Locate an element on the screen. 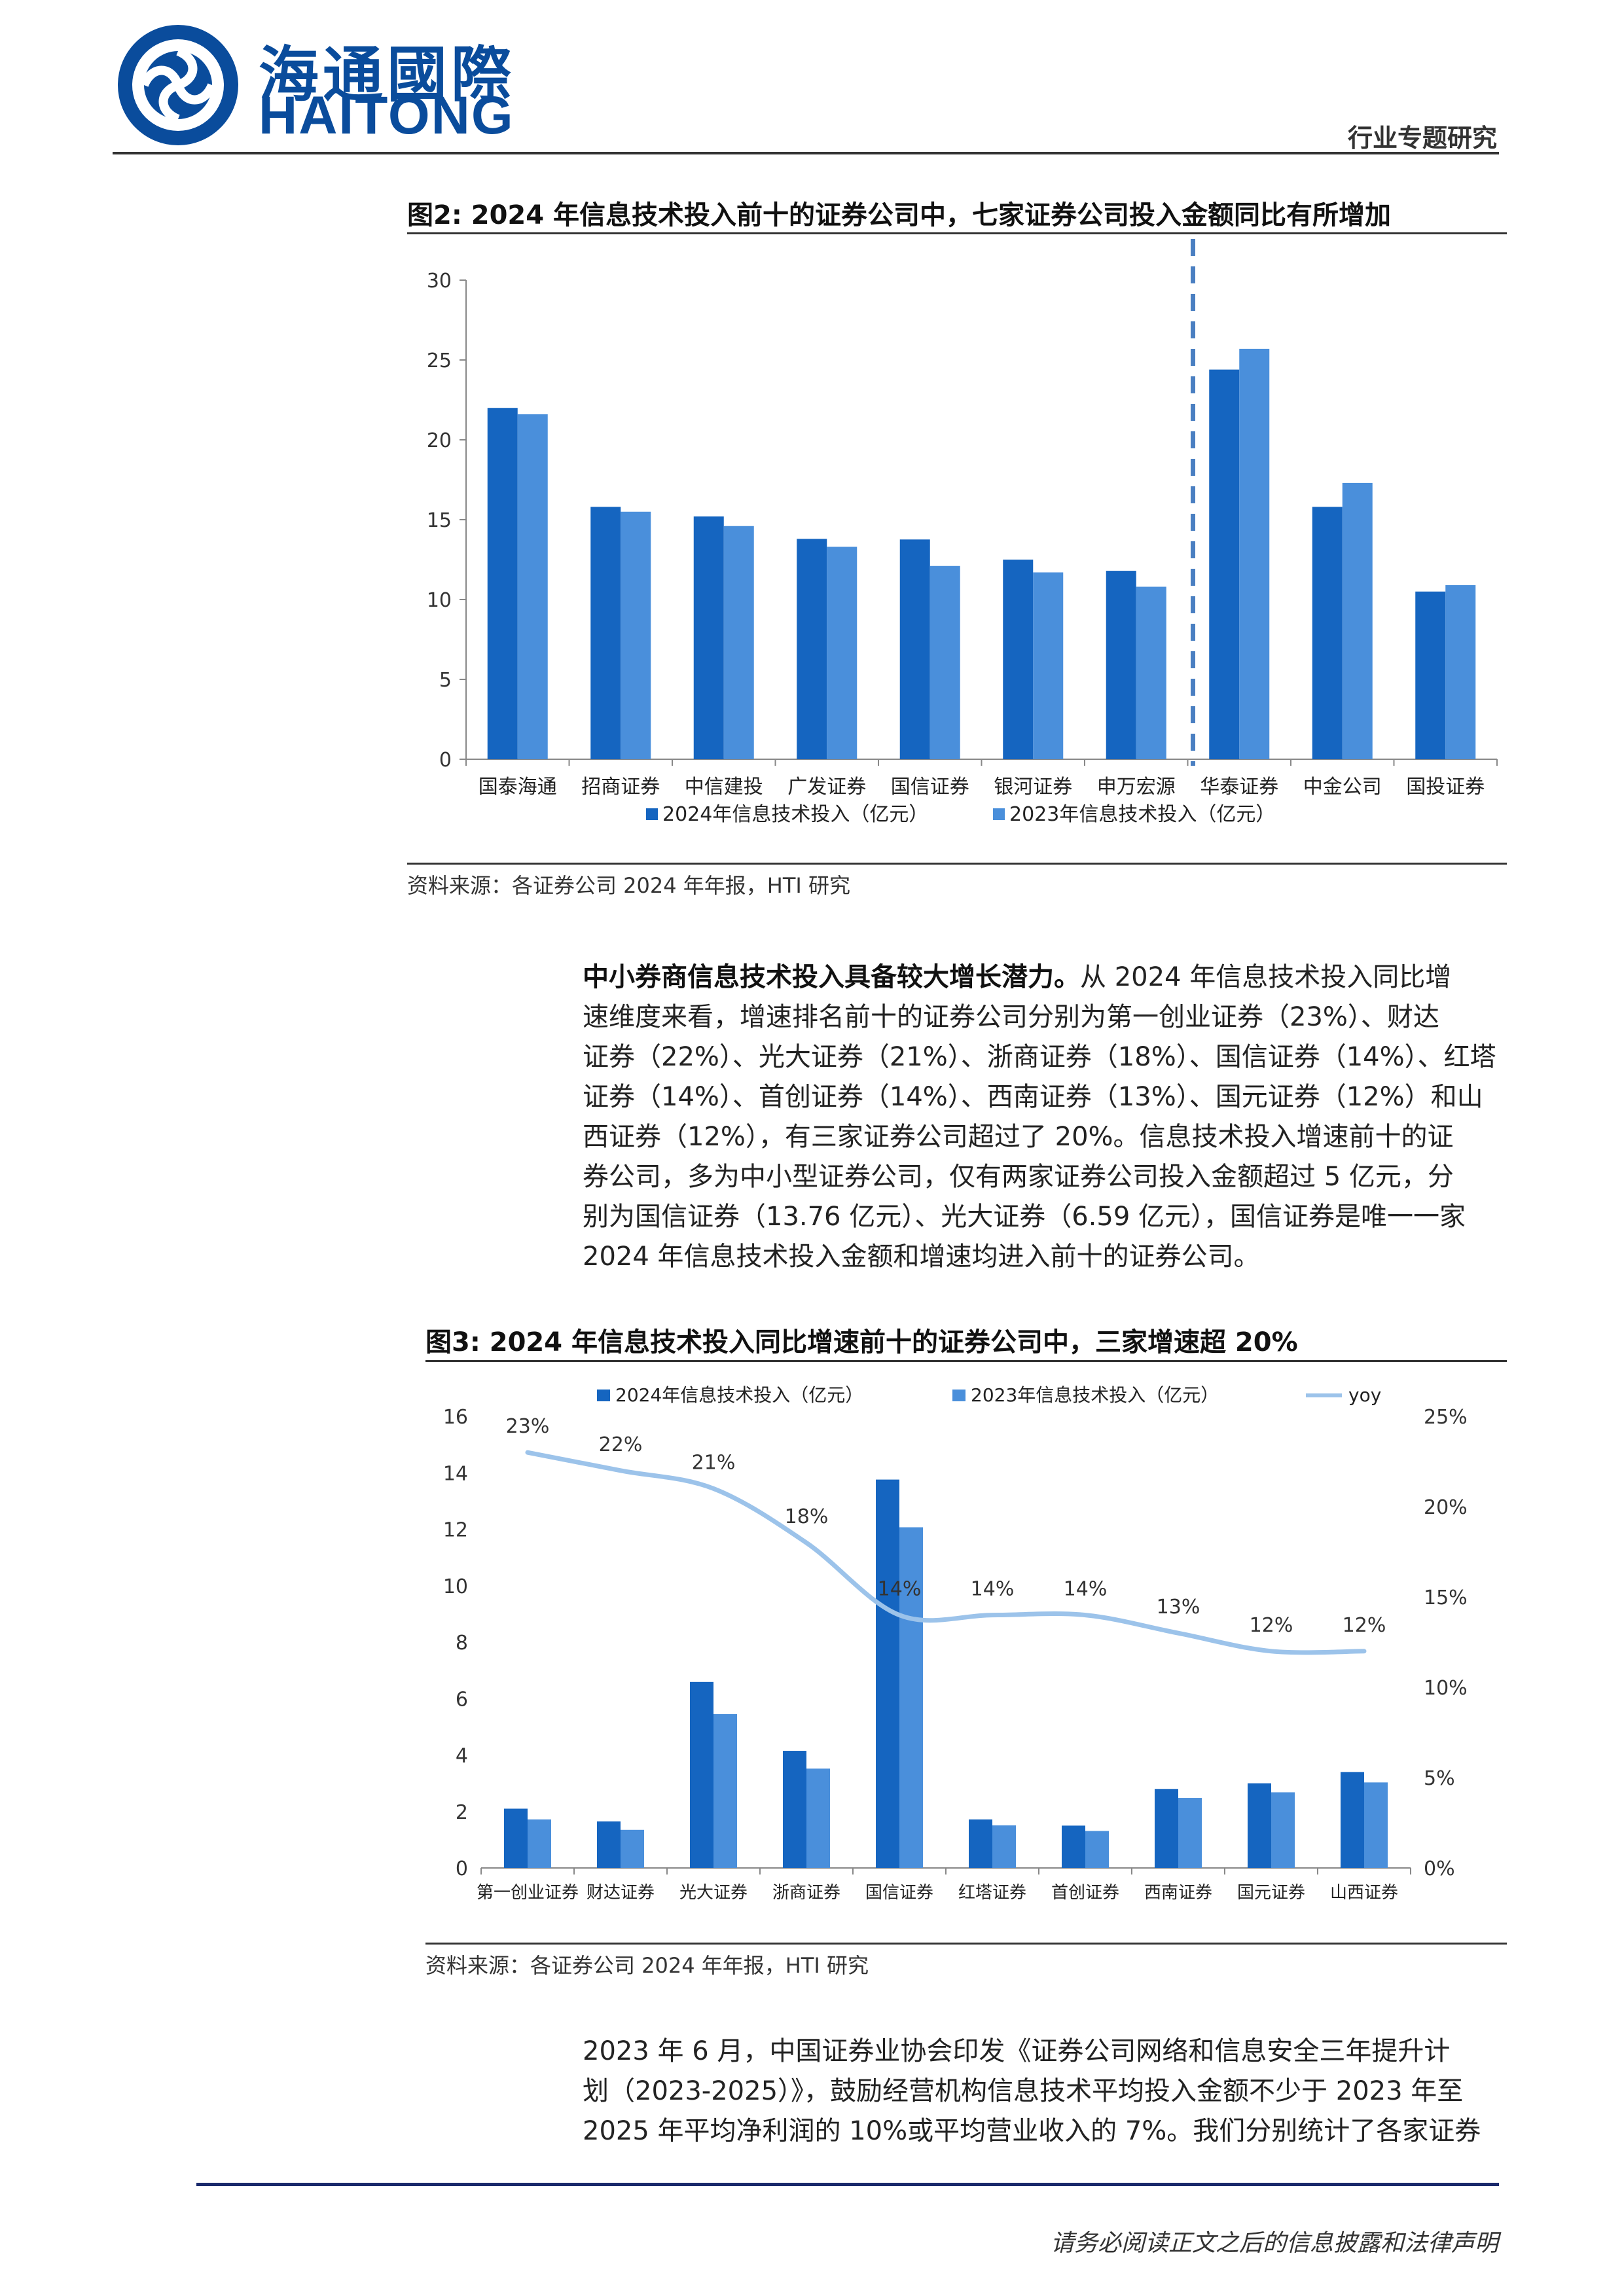 The image size is (1624, 2296). y-tick-label: 6 is located at coordinates (462, 1699).